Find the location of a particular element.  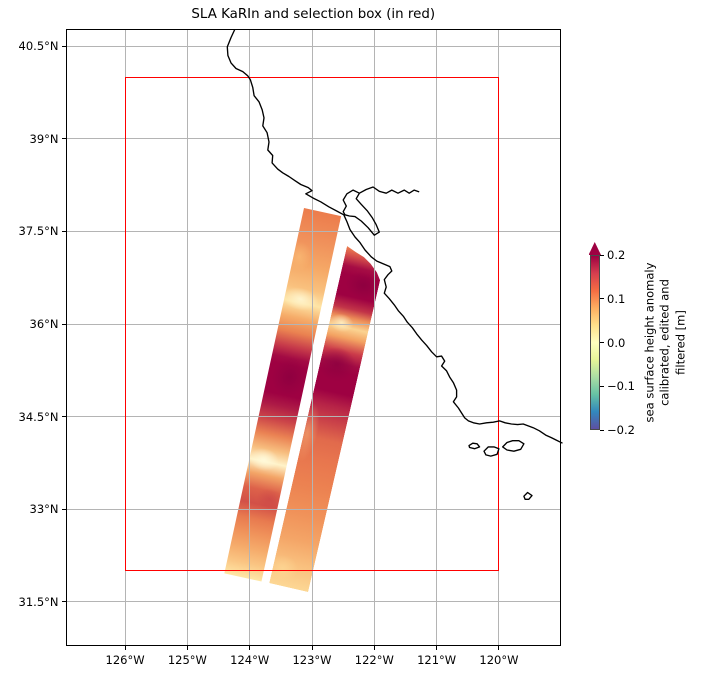

y-tick-label: 36°N is located at coordinates (44, 324).